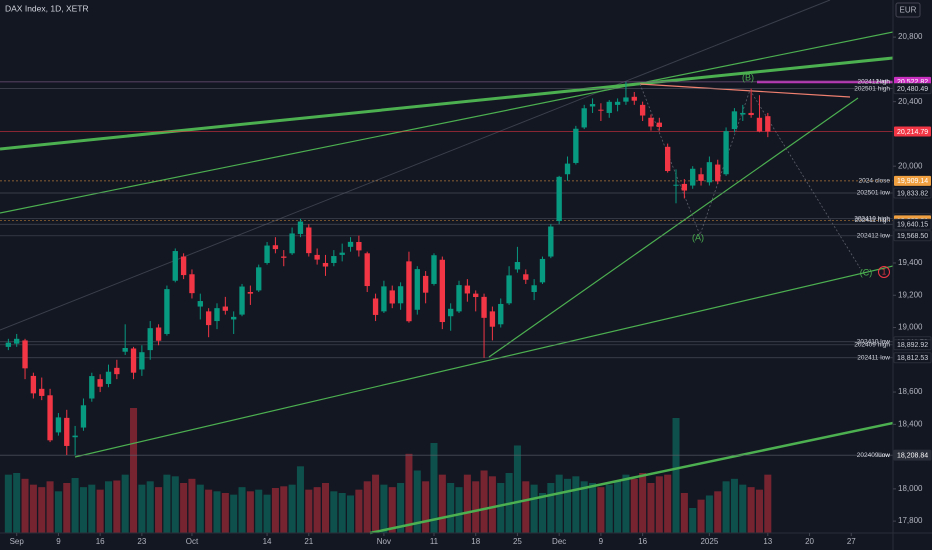  Describe the element at coordinates (912, 358) in the screenshot. I see `price-label: 18,812.53` at that location.